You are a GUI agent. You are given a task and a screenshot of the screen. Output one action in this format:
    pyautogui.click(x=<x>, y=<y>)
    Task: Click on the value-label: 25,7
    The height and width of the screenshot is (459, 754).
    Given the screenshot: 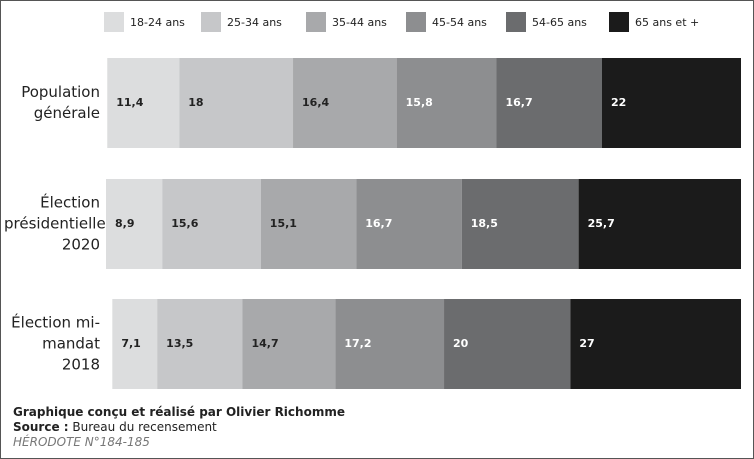 What is the action you would take?
    pyautogui.click(x=601, y=223)
    